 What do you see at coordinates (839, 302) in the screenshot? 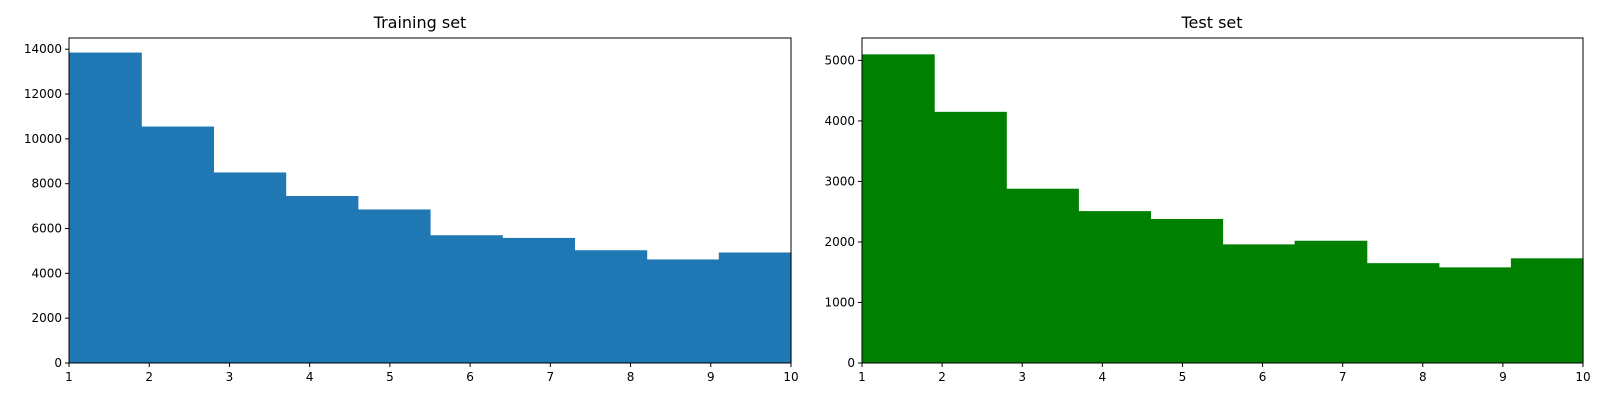
I see `y-tick-label: 1000` at bounding box center [839, 302].